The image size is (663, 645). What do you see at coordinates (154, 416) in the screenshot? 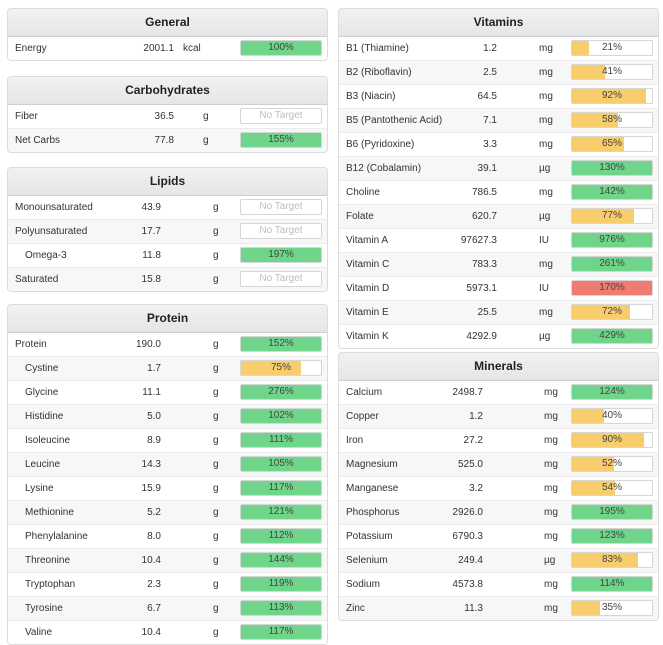
I see `nutrient-amount: 5.0` at bounding box center [154, 416].